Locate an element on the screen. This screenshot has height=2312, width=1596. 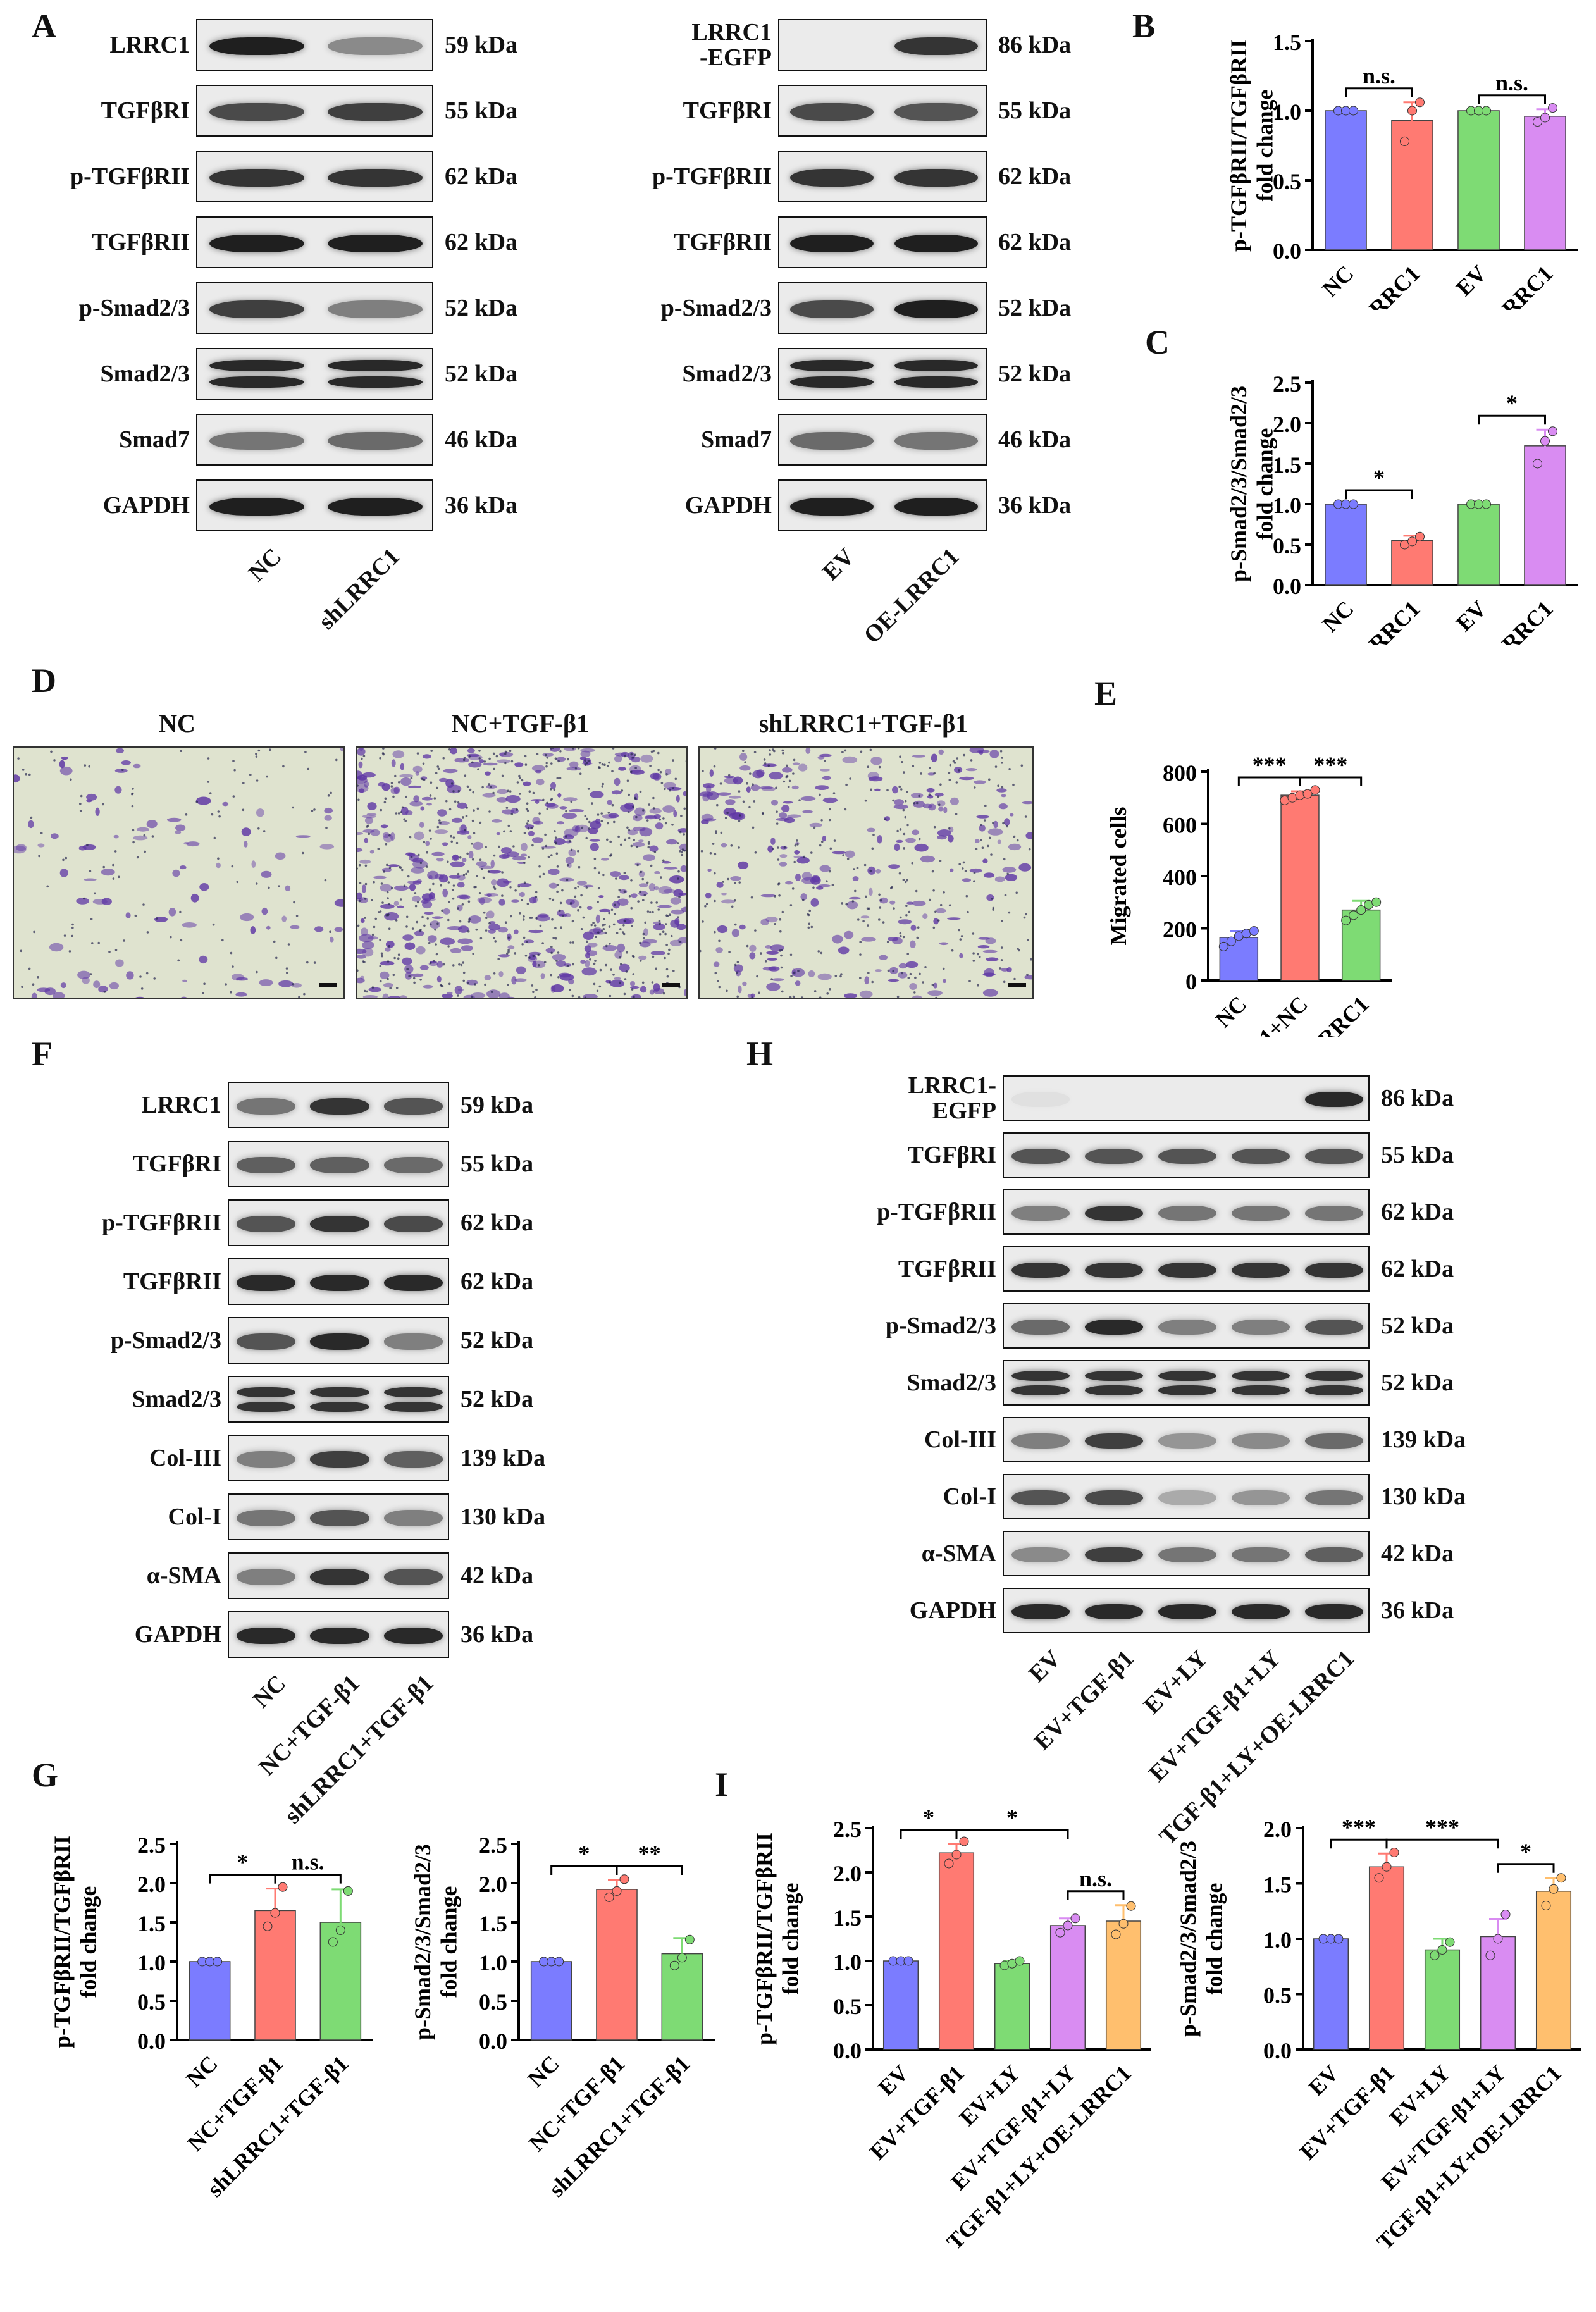
y-tick-label: 1.0 is located at coordinates (493, 1962).